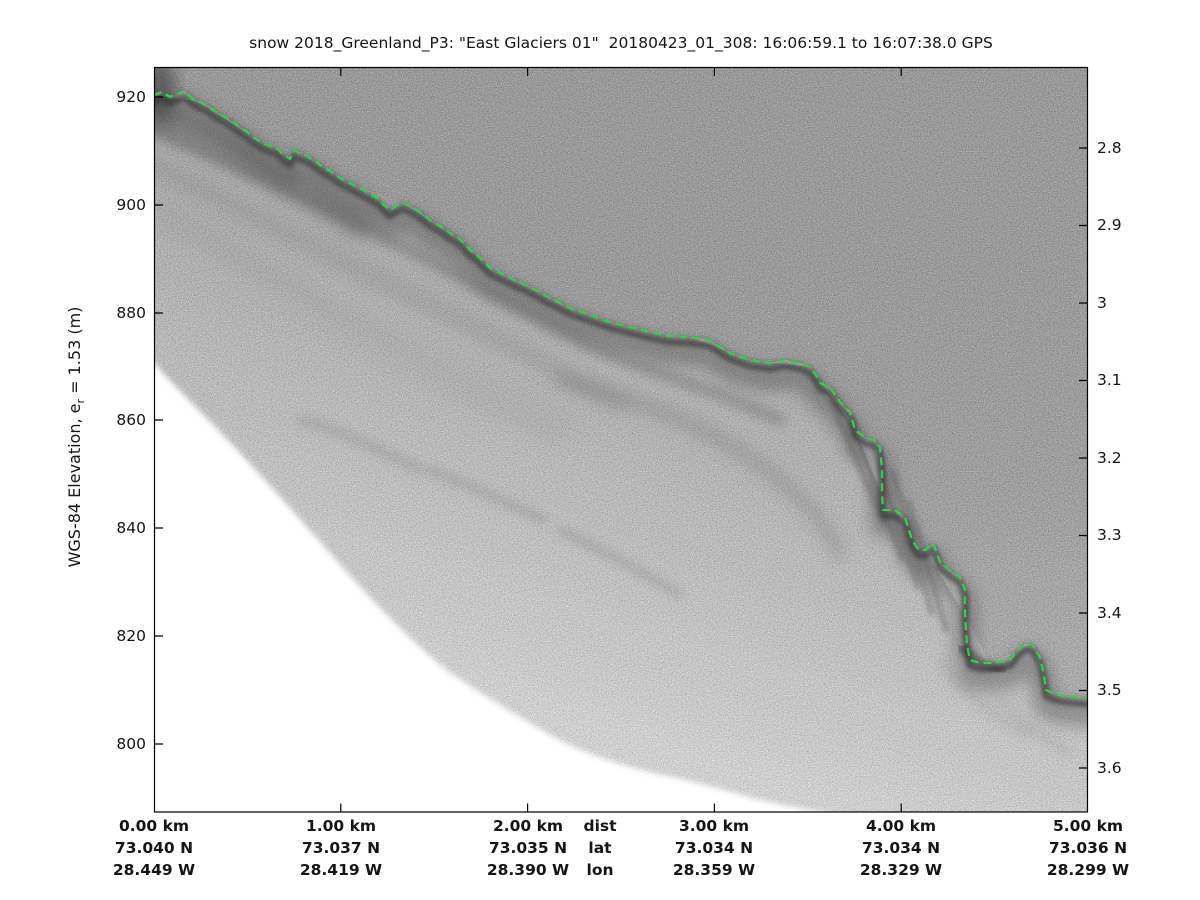  I want to click on crevasse-streaks, so click(889, 516).